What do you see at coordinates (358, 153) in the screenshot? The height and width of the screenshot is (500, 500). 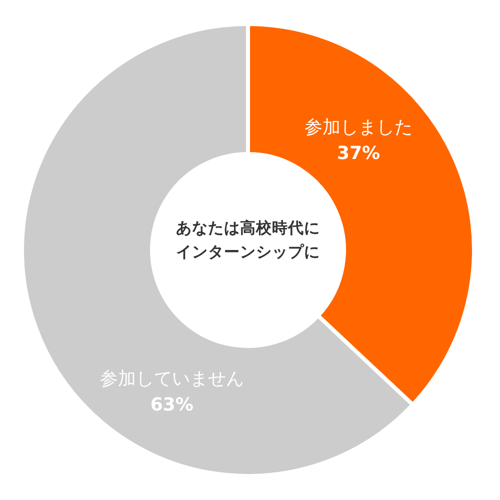 I see `data-label: 37%` at bounding box center [358, 153].